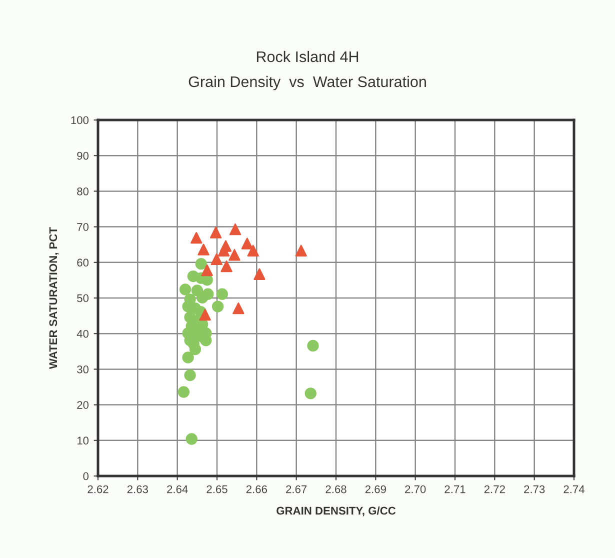 The image size is (615, 558). Describe the element at coordinates (296, 489) in the screenshot. I see `x-tick-label: 2.67` at that location.